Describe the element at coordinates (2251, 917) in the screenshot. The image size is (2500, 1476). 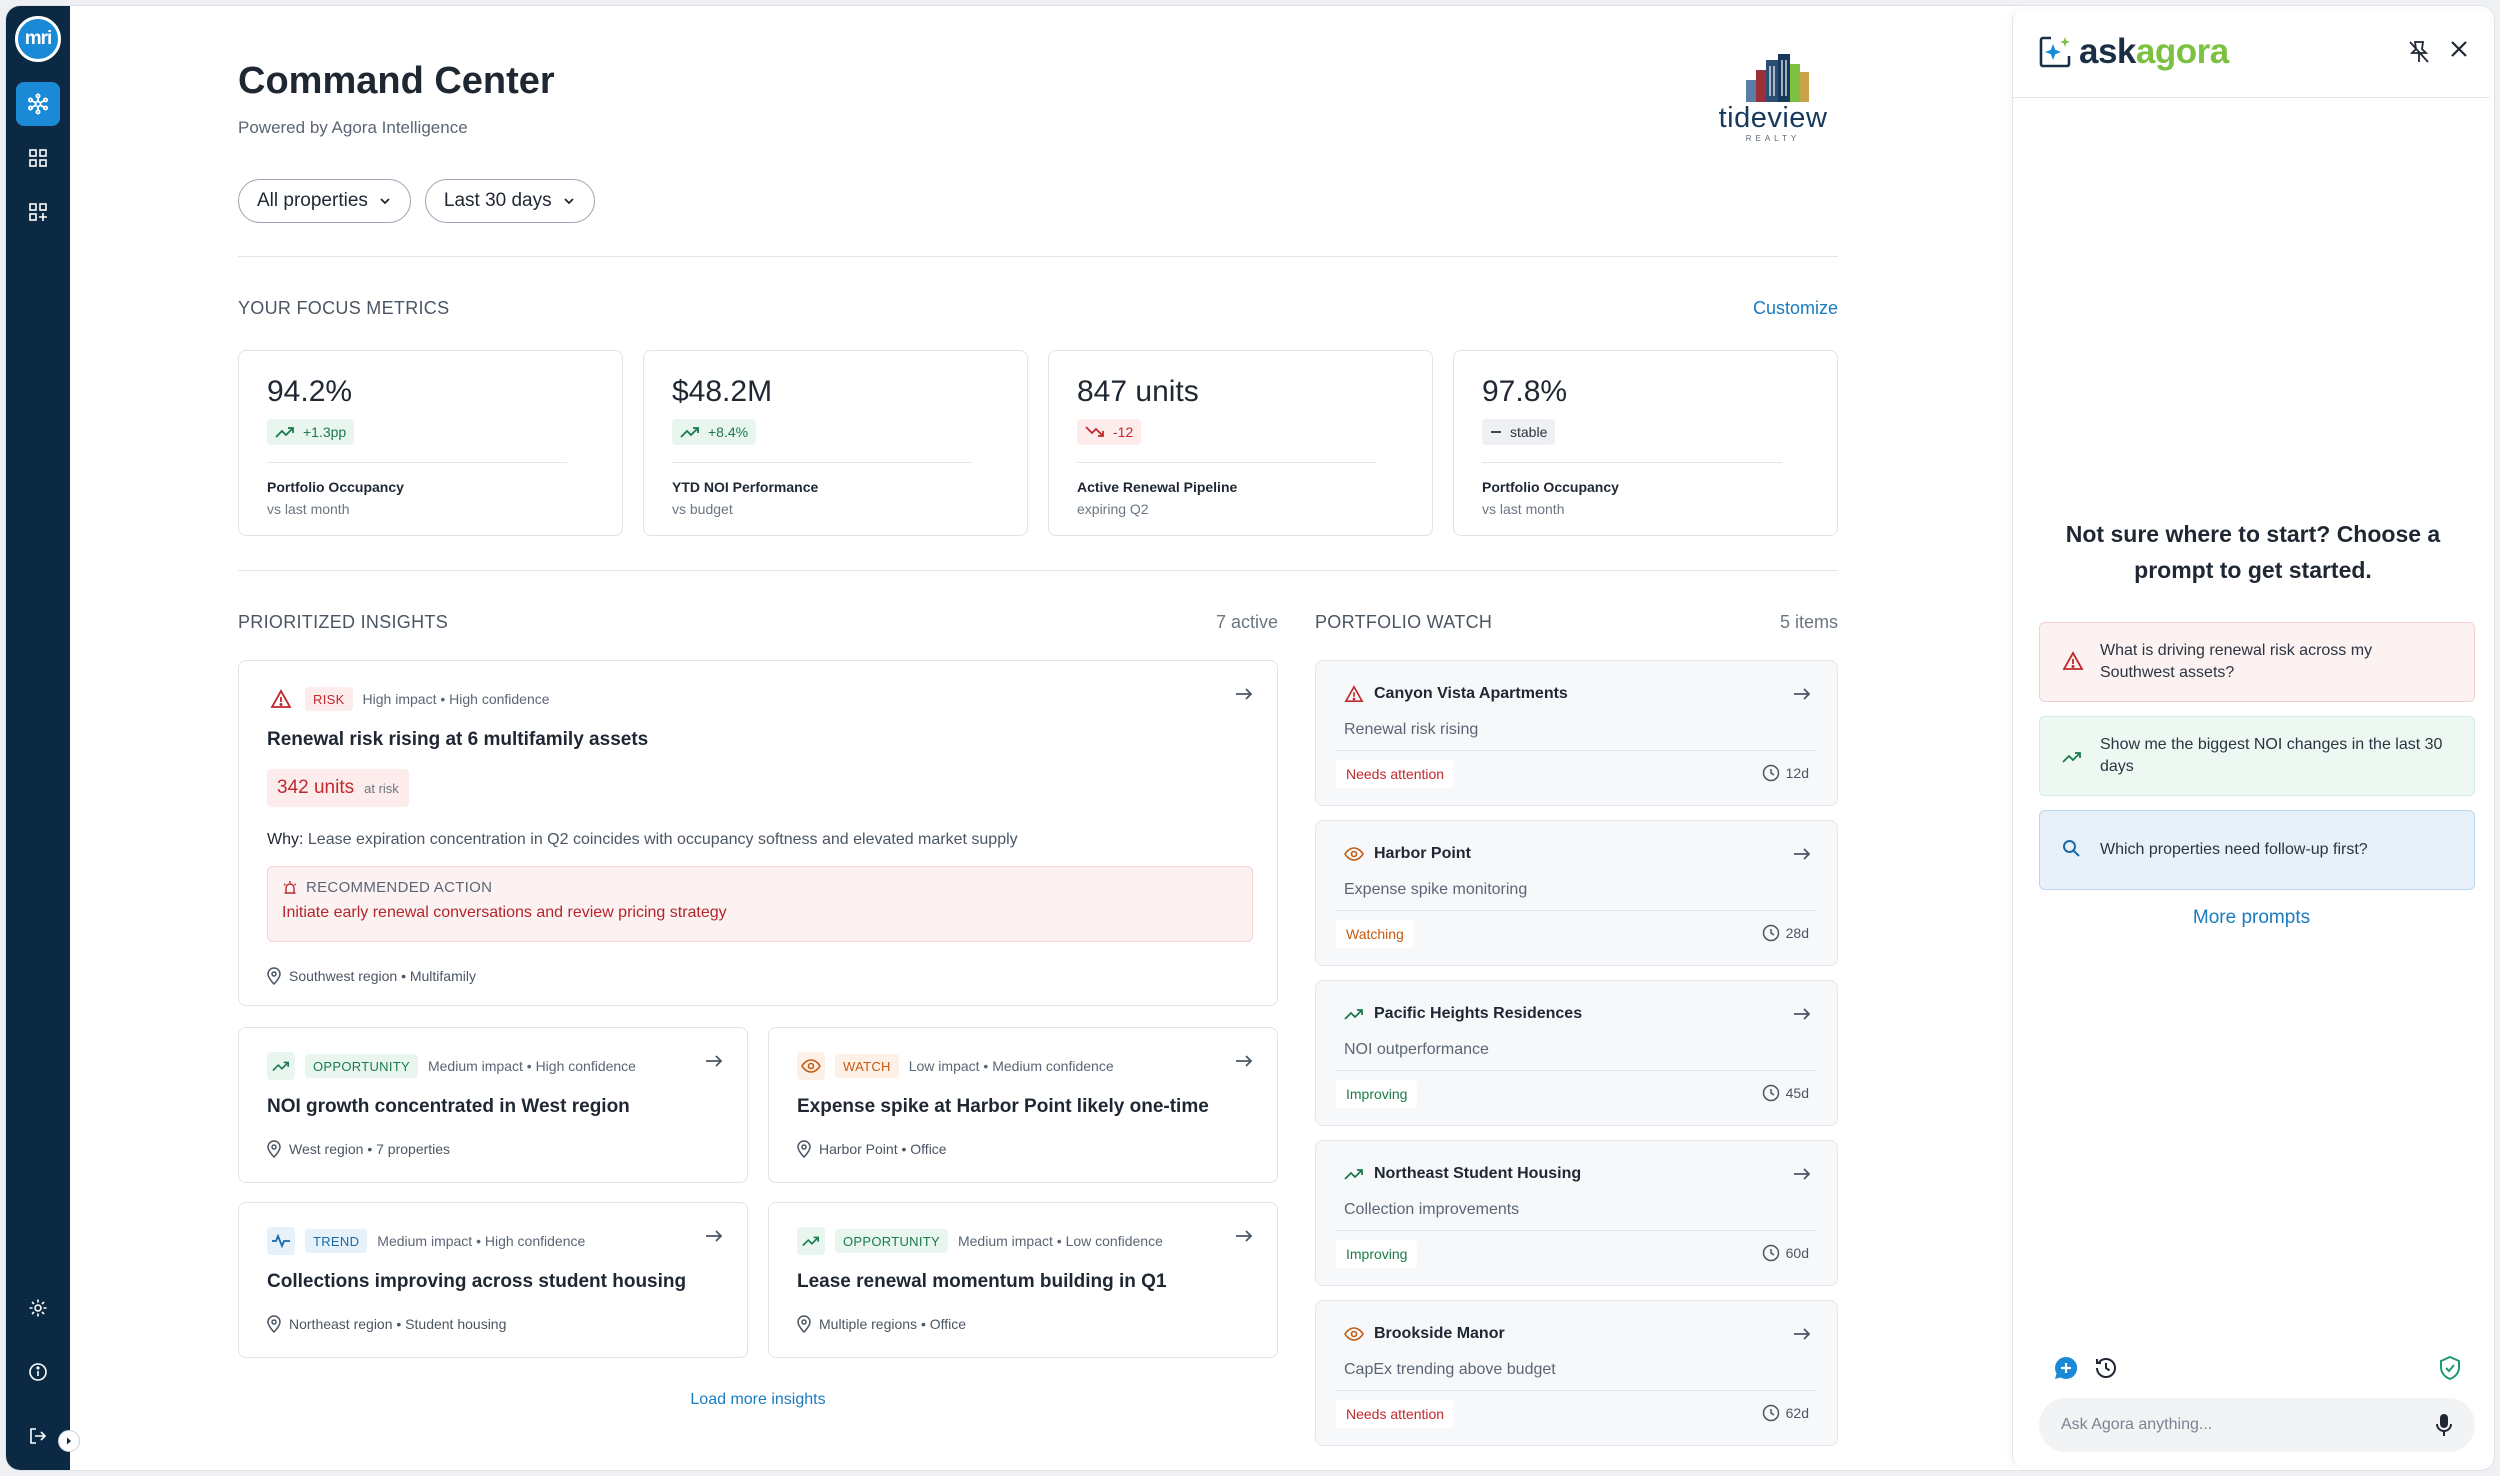
I see `more-prompts-link: More prompts` at that location.